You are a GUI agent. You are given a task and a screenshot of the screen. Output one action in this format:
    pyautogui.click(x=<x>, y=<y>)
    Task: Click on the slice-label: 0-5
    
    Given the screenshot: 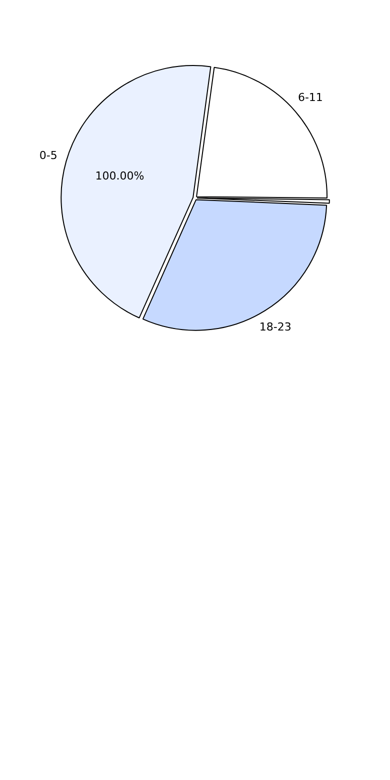 What is the action you would take?
    pyautogui.click(x=48, y=155)
    